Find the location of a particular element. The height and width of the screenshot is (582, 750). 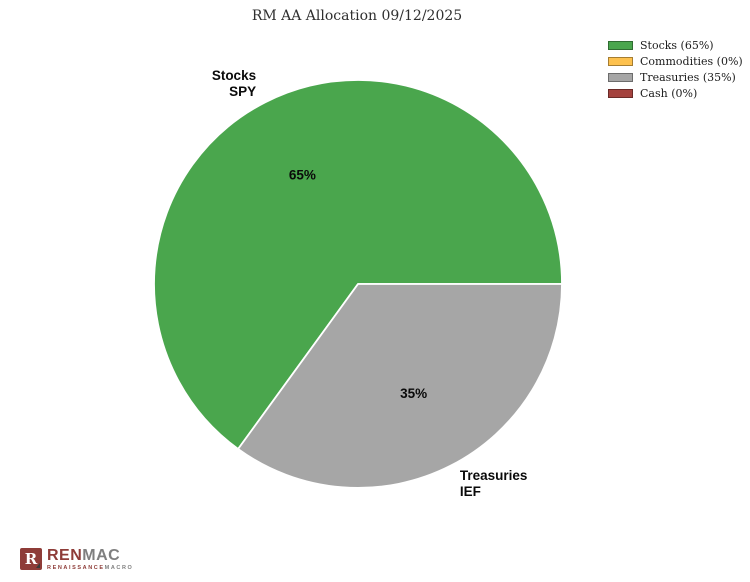

logo-check-icon is located at coordinates (38, 565).